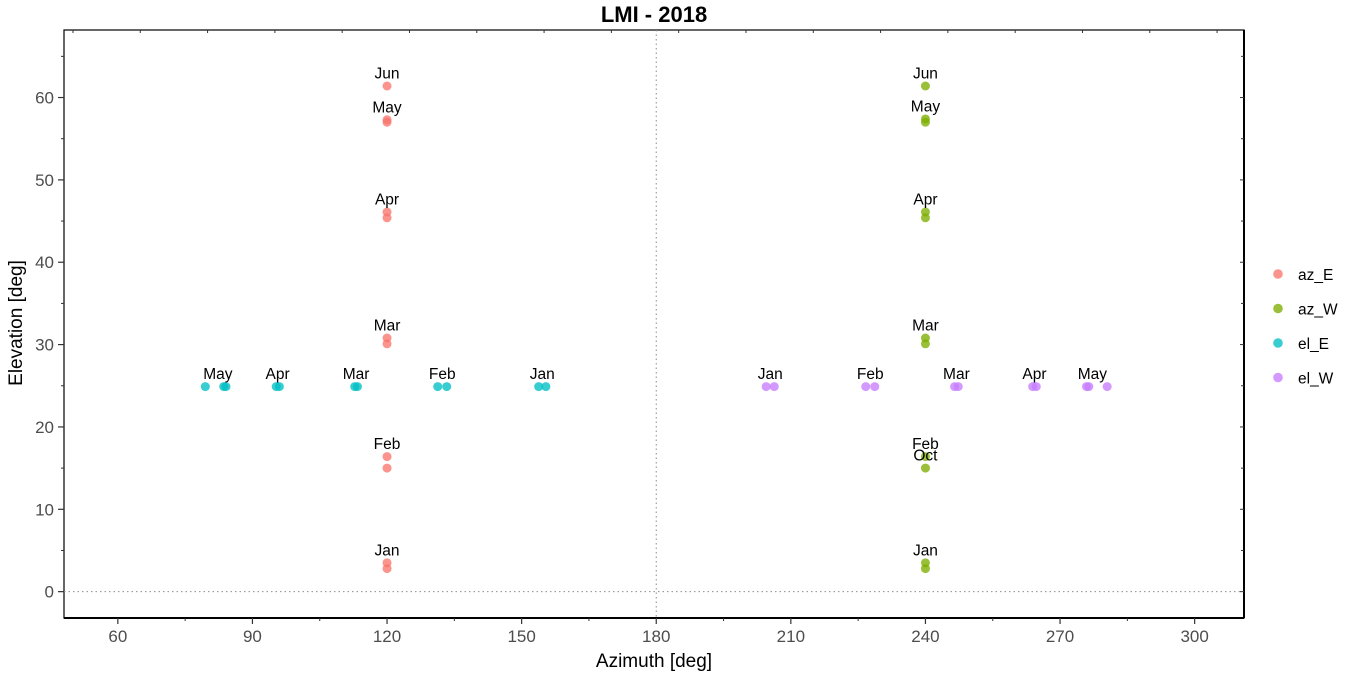 The height and width of the screenshot is (675, 1350). What do you see at coordinates (656, 636) in the screenshot?
I see `x-tick-label: 180` at bounding box center [656, 636].